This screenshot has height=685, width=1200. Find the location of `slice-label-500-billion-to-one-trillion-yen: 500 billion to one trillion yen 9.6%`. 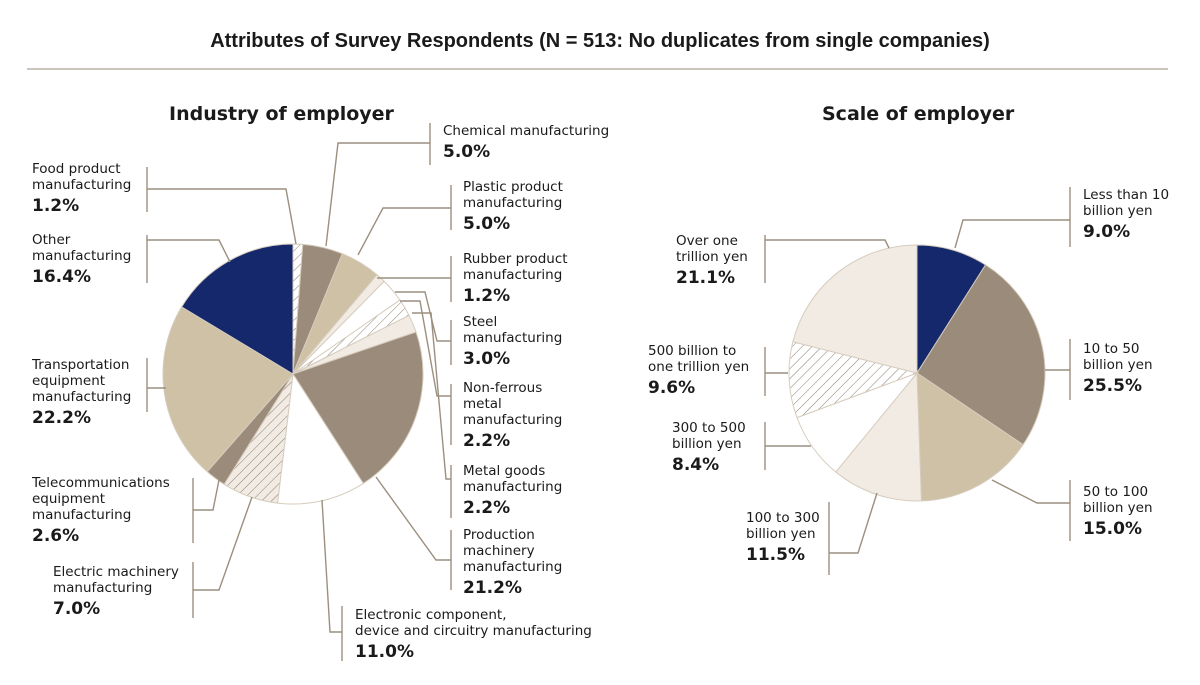

slice-label-500-billion-to-one-trillion-yen: 500 billion to one trillion yen 9.6% is located at coordinates (698, 371).